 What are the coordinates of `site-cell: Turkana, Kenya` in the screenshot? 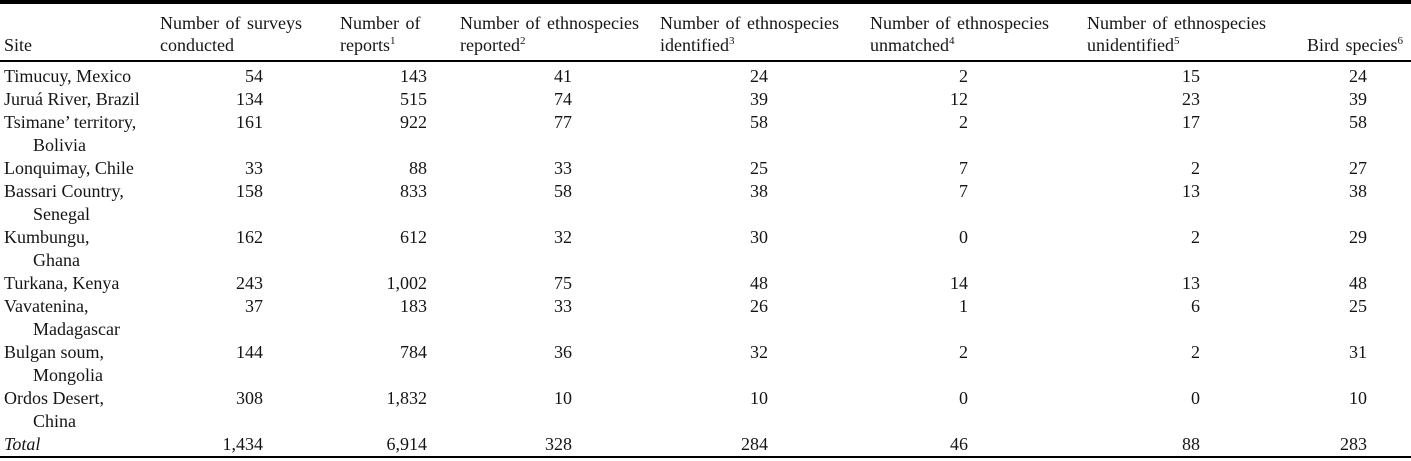 It's located at (80, 283).